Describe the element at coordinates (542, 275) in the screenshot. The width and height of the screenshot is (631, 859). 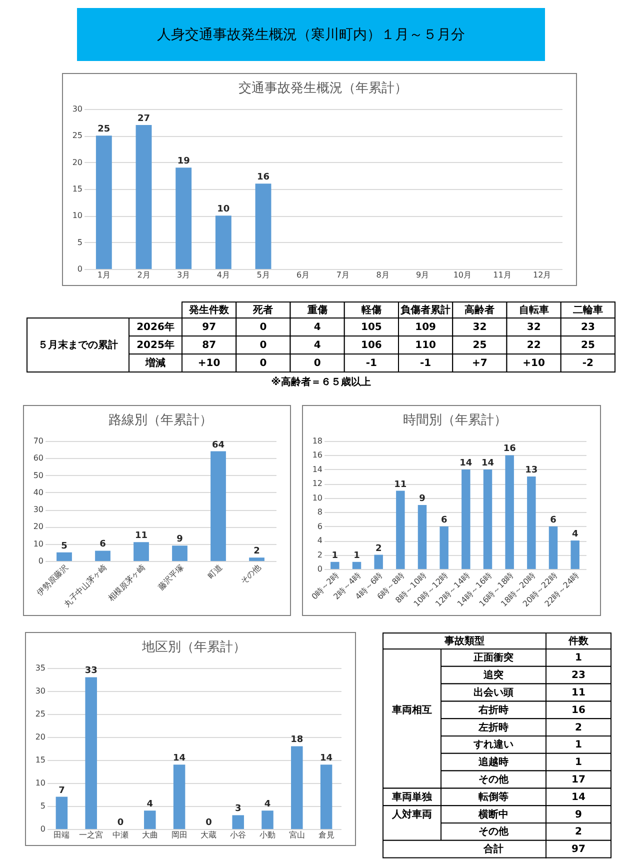
I see `x-tick-label: 12月` at that location.